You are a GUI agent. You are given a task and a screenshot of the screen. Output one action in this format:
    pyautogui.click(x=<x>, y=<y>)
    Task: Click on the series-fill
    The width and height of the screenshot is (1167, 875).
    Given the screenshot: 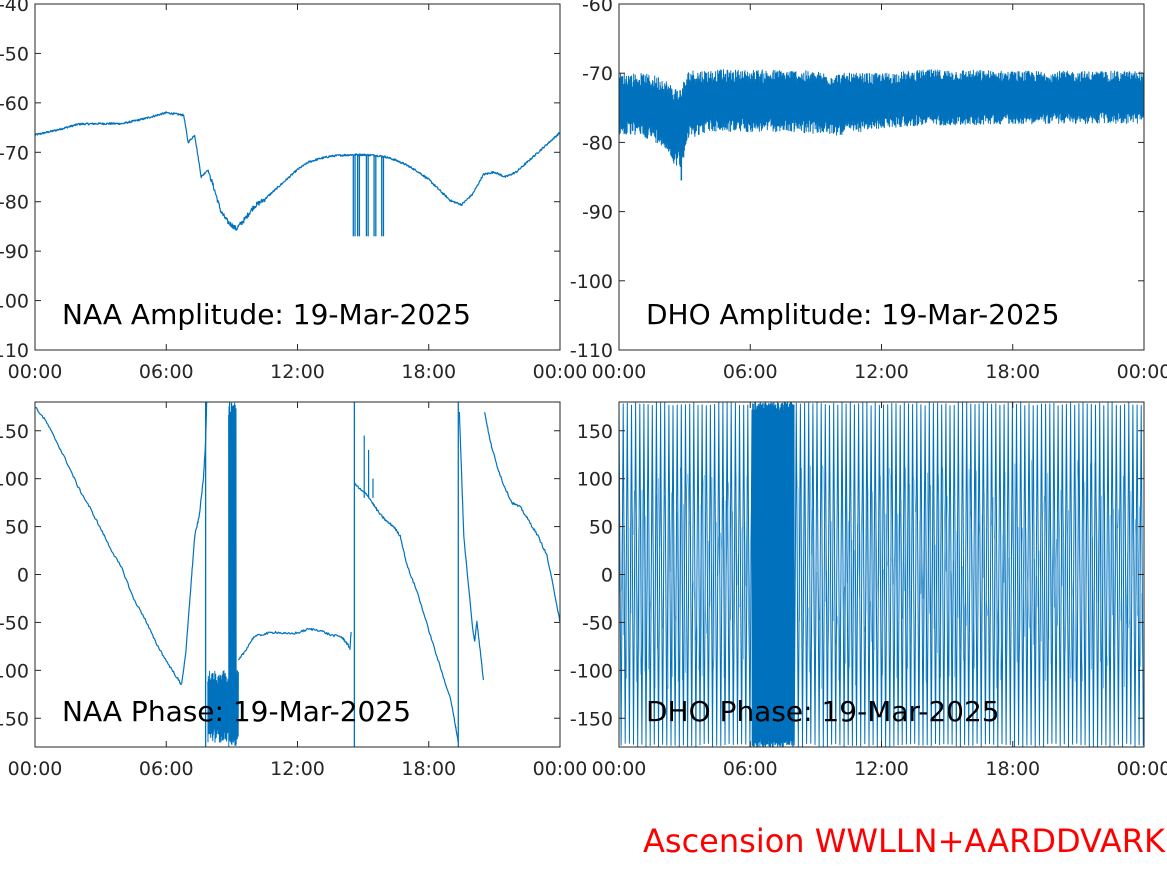 What is the action you would take?
    pyautogui.click(x=881, y=574)
    